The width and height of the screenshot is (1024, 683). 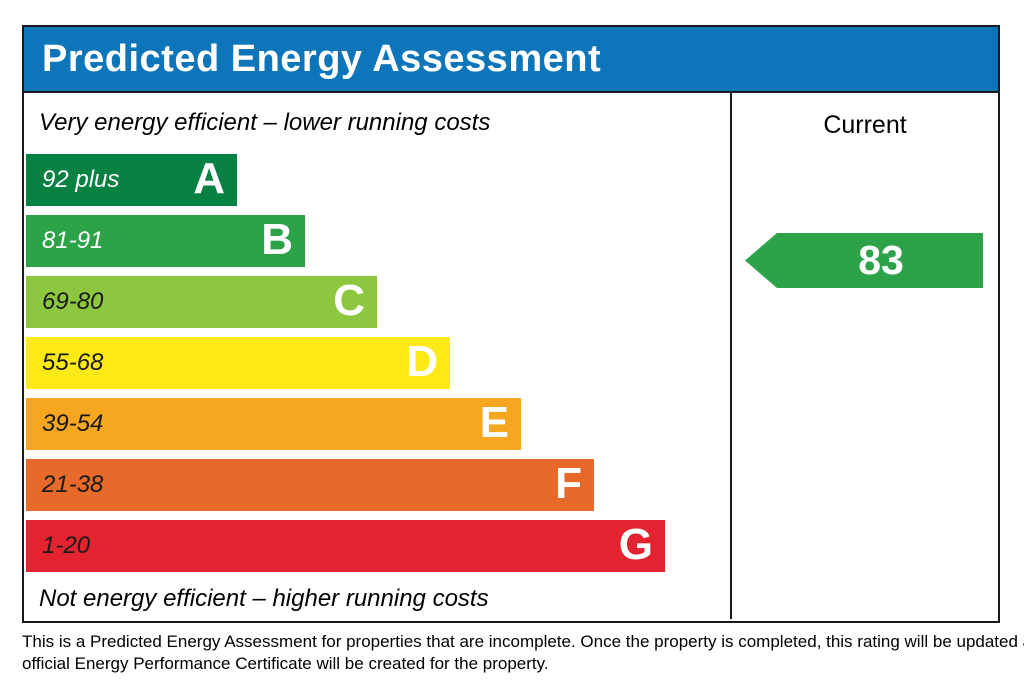 What do you see at coordinates (422, 361) in the screenshot?
I see `band-d-letter: D` at bounding box center [422, 361].